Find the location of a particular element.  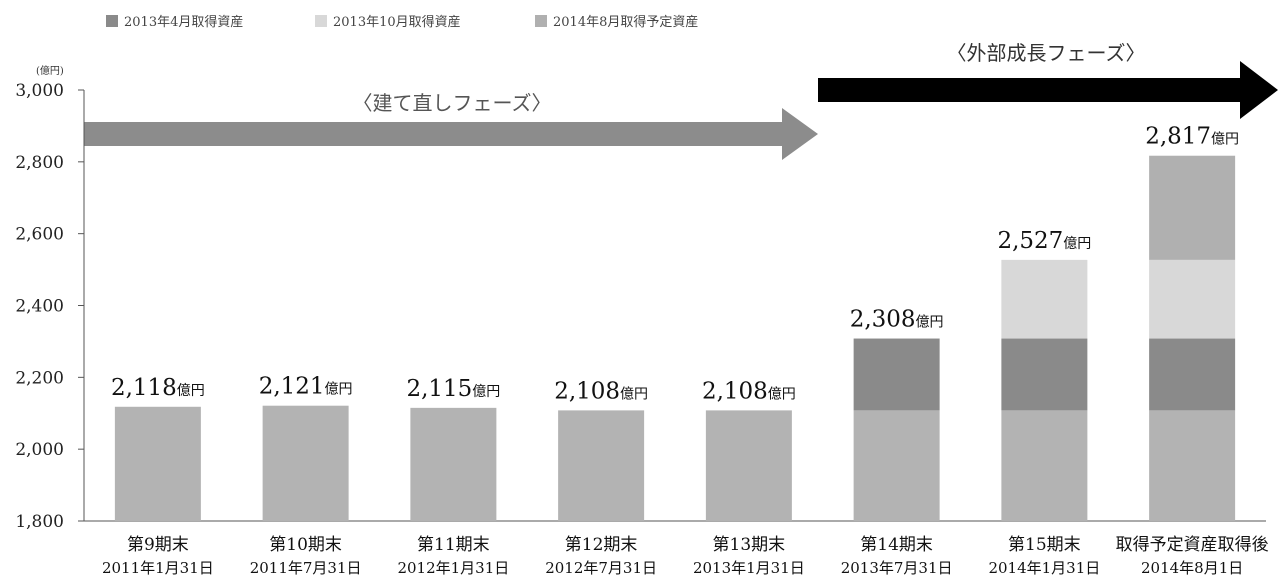

legend-item-october-2013: 2013年10月取得資産 is located at coordinates (388, 22).